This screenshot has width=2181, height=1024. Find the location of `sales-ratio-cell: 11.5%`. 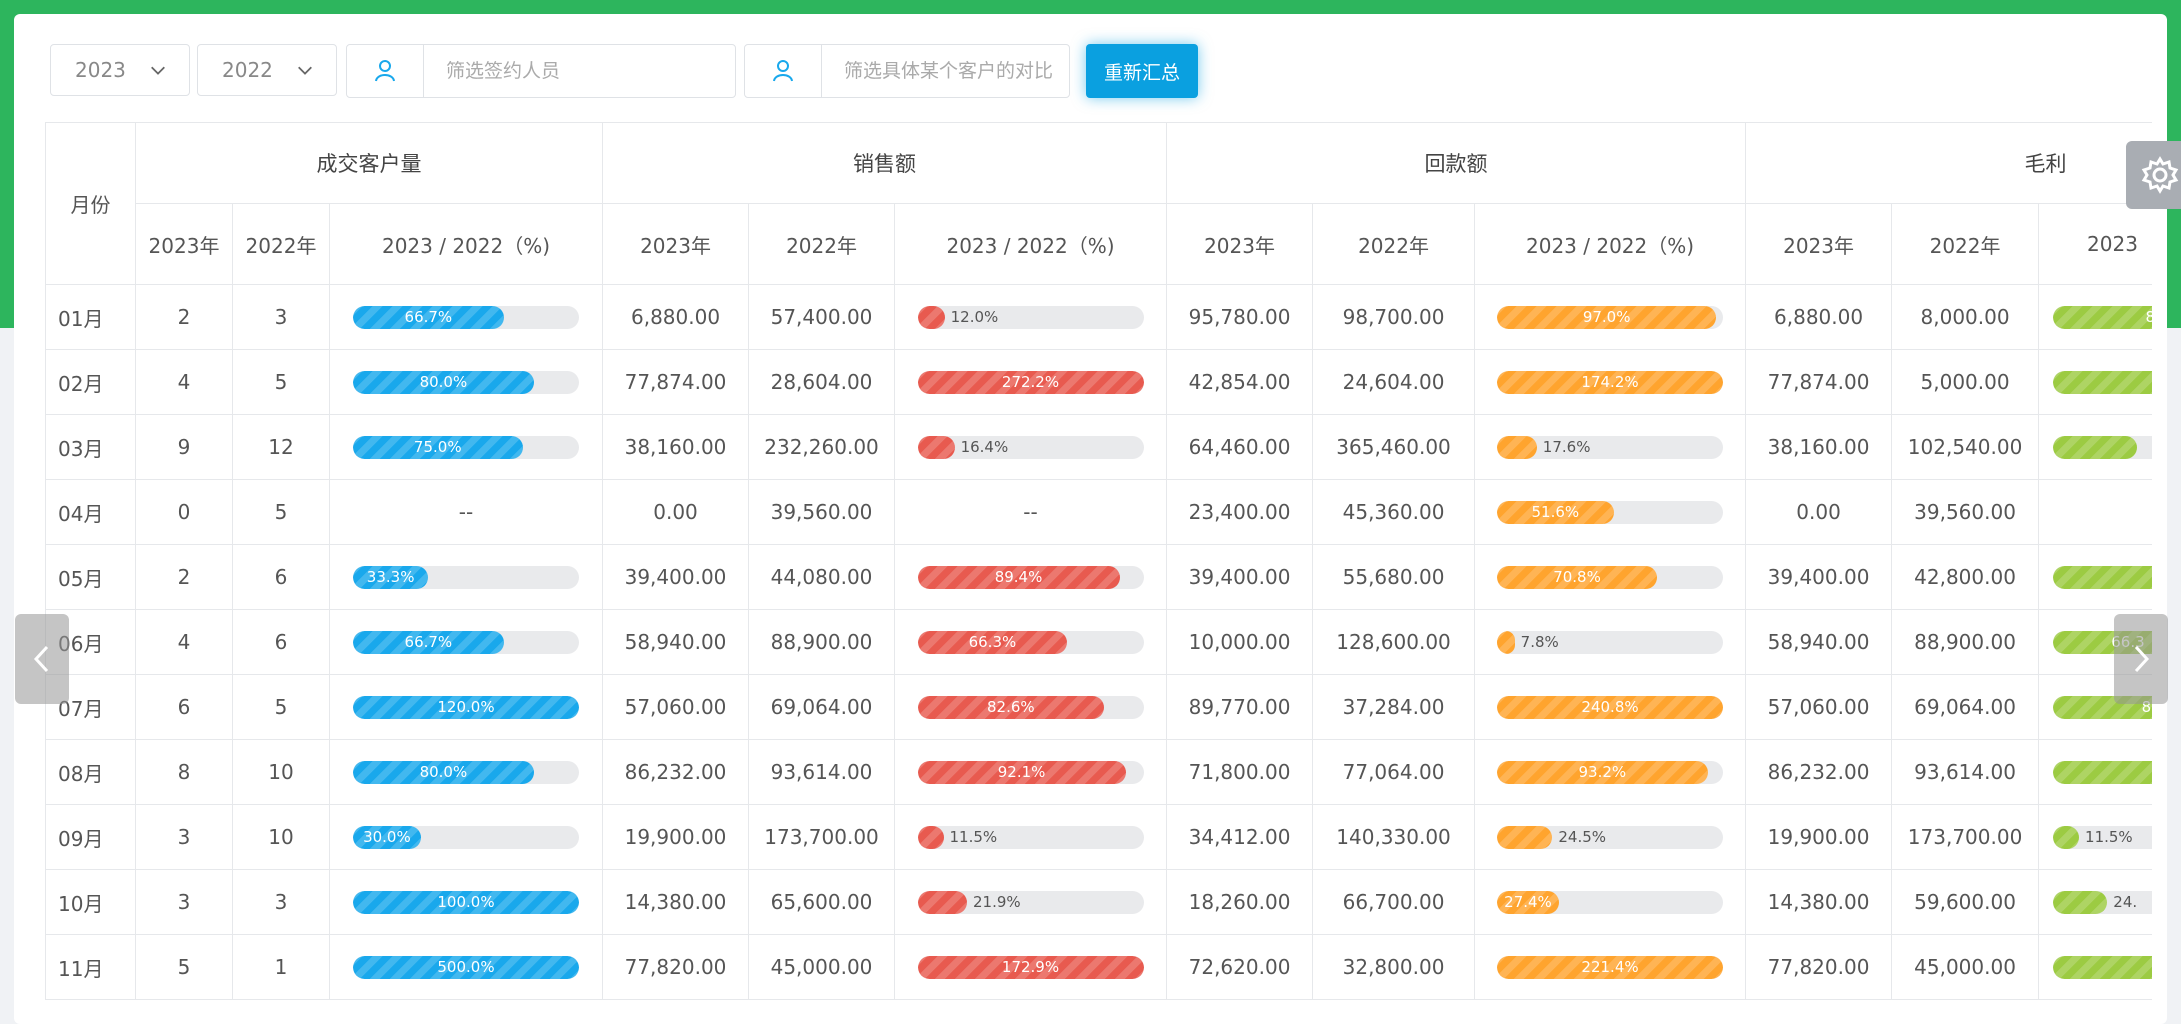

sales-ratio-cell: 11.5% is located at coordinates (1031, 837).